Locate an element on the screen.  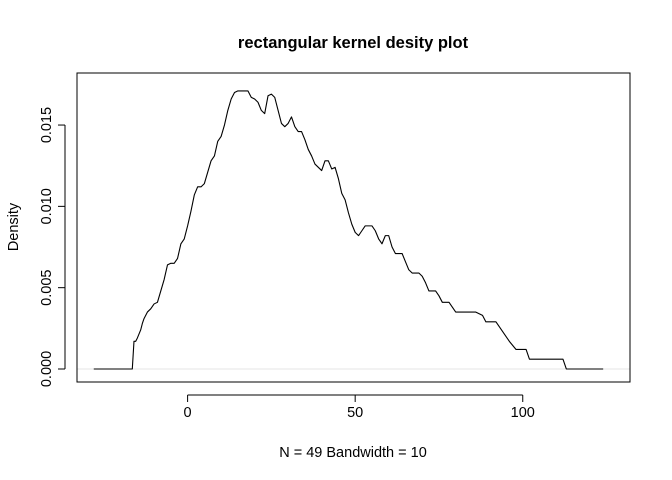
x-tick-label: 100 is located at coordinates (523, 413).